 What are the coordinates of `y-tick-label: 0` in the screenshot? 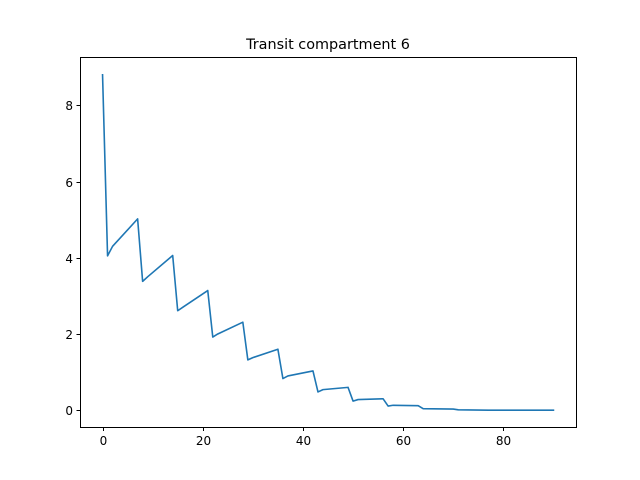 It's located at (69, 411).